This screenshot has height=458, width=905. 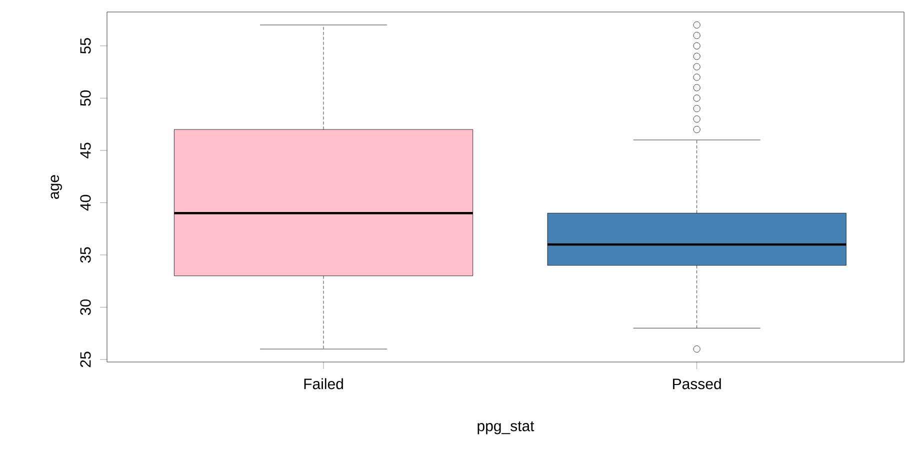 I want to click on y-axis-title: age, so click(x=56, y=187).